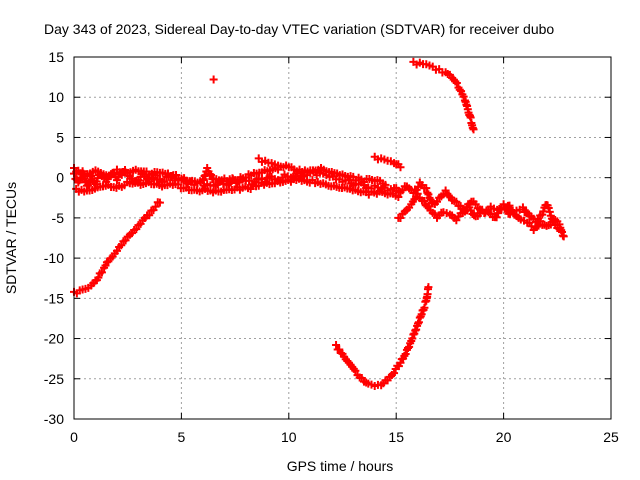 The height and width of the screenshot is (480, 640). What do you see at coordinates (479, 211) in the screenshot?
I see `series-post-15h-branch` at bounding box center [479, 211].